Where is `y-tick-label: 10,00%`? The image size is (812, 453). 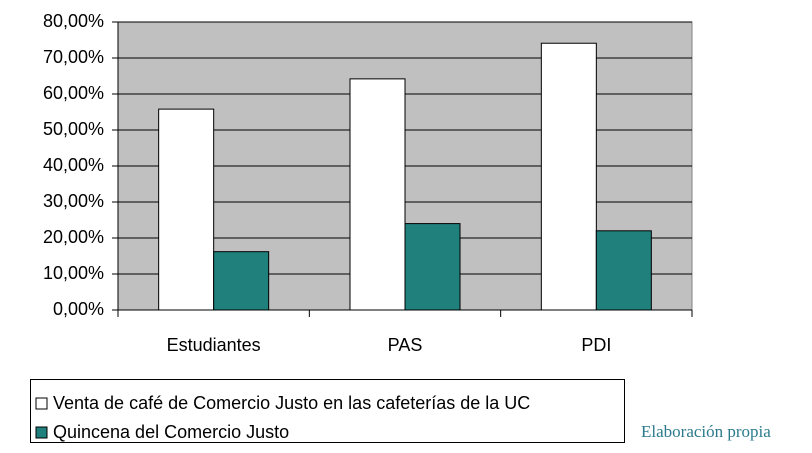
y-tick-label: 10,00% is located at coordinates (73, 273).